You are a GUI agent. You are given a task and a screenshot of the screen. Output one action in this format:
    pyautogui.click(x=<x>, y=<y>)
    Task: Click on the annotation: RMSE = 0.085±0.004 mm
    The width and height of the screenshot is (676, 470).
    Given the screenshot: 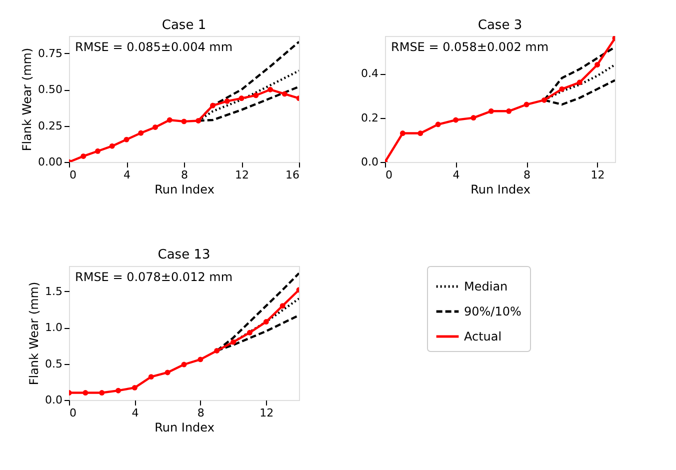 What is the action you would take?
    pyautogui.click(x=154, y=47)
    